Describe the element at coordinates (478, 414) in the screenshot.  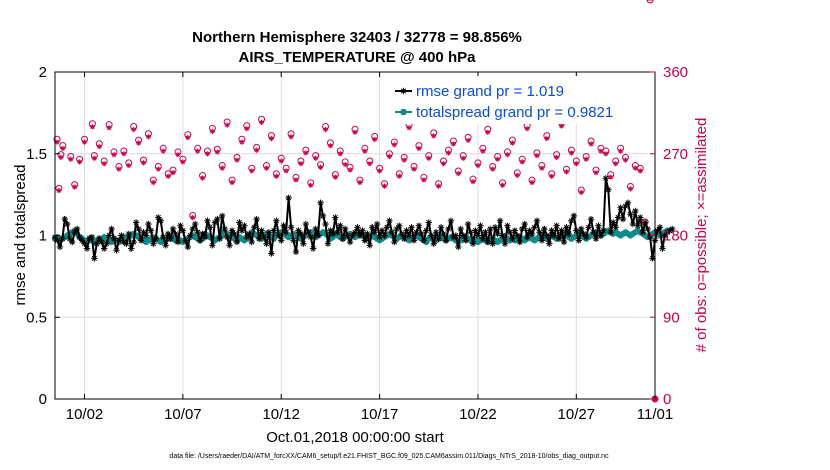
I see `x-tick-label: 10/22` at that location.